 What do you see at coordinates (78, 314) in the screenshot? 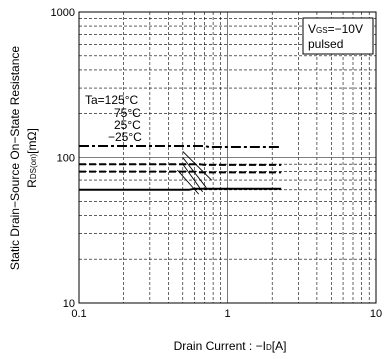
I see `x-tick-label: 0.1` at bounding box center [78, 314].